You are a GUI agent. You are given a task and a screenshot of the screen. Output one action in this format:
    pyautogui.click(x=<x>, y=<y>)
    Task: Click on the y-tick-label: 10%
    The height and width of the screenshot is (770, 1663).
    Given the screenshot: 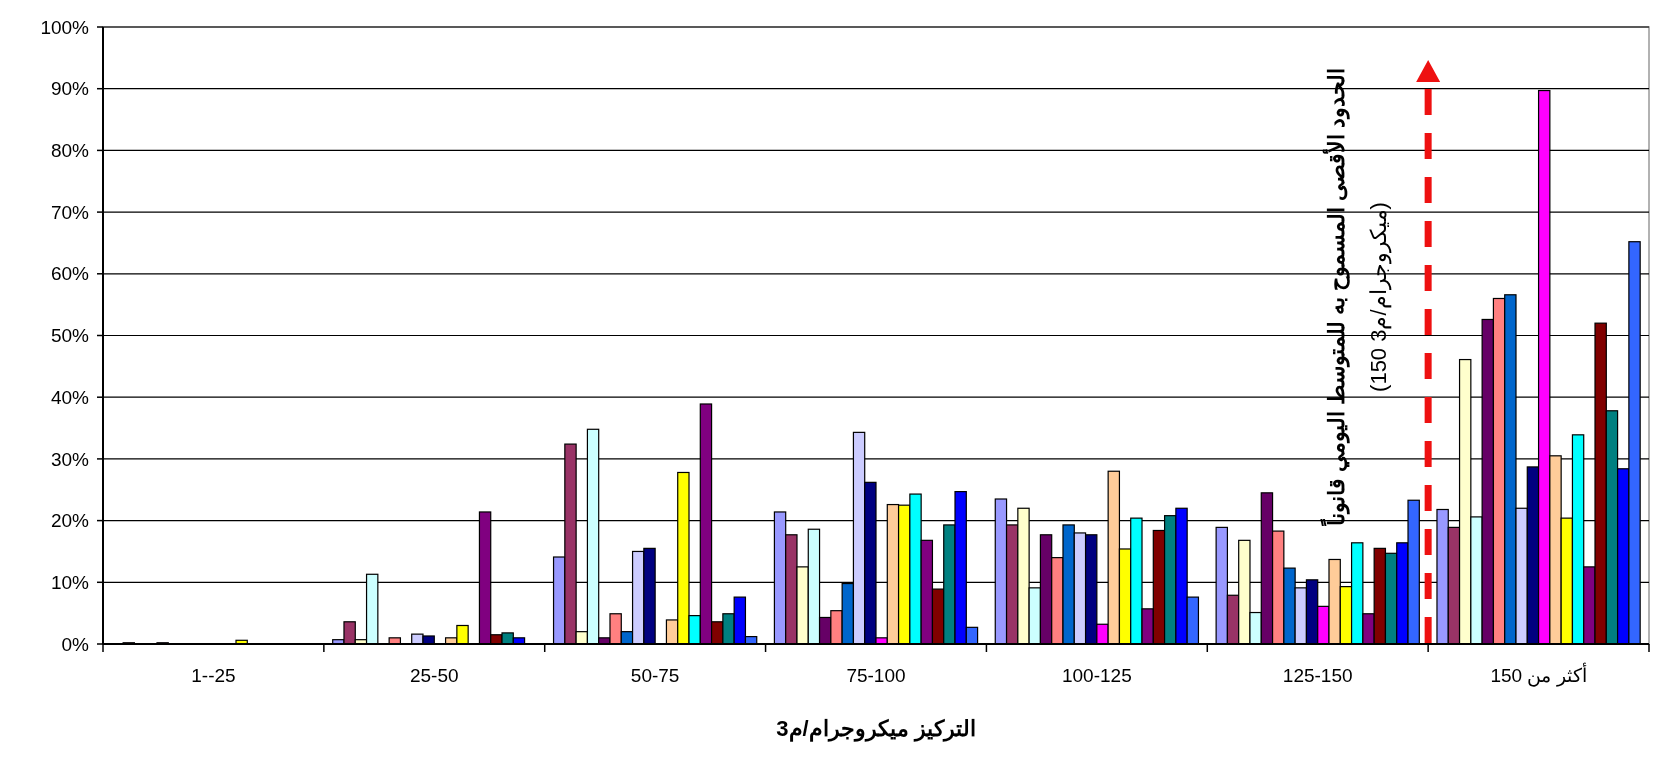 What is the action you would take?
    pyautogui.click(x=70, y=582)
    